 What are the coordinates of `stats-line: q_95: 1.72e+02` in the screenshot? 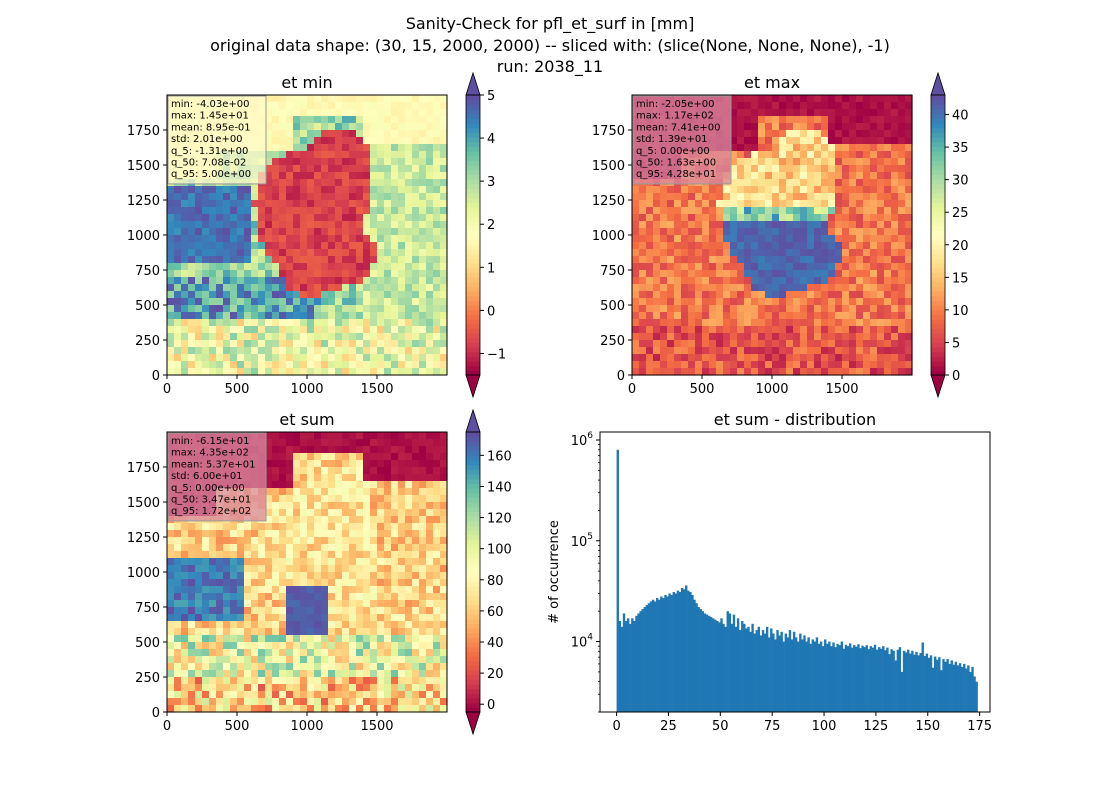 It's located at (211, 511).